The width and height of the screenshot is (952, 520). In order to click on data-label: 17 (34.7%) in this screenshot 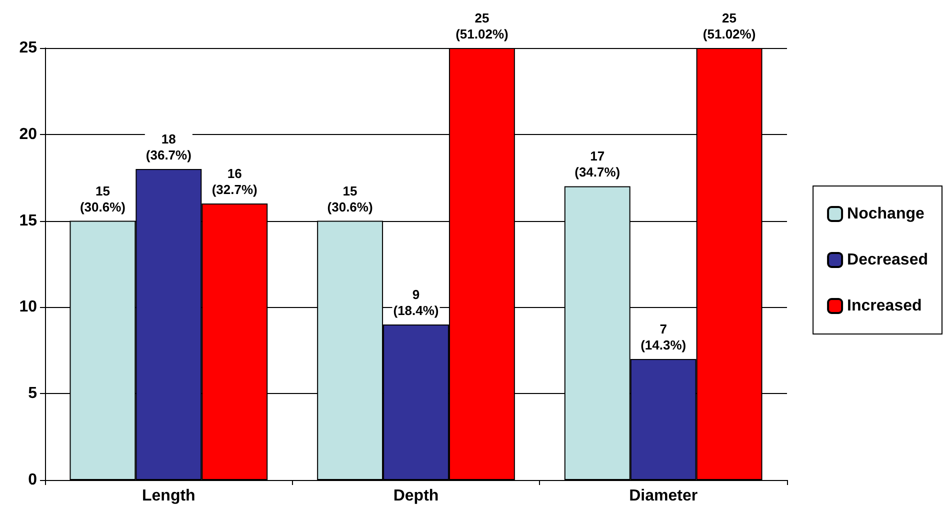, I will do `click(597, 164)`.